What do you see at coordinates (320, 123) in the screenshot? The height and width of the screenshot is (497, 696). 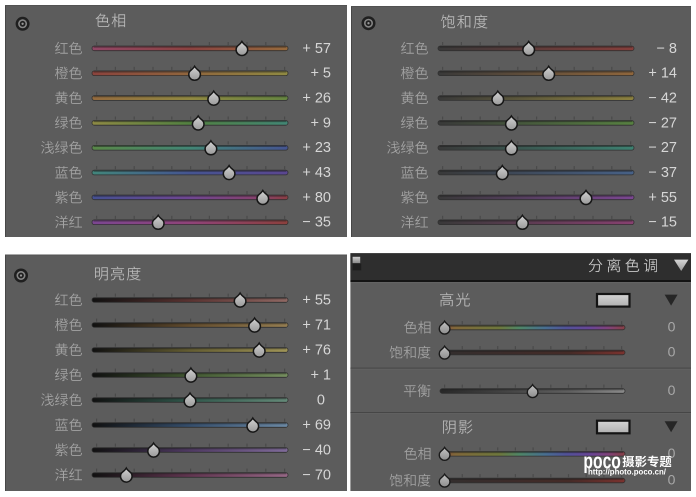 I see `svg-text: + 9` at bounding box center [320, 123].